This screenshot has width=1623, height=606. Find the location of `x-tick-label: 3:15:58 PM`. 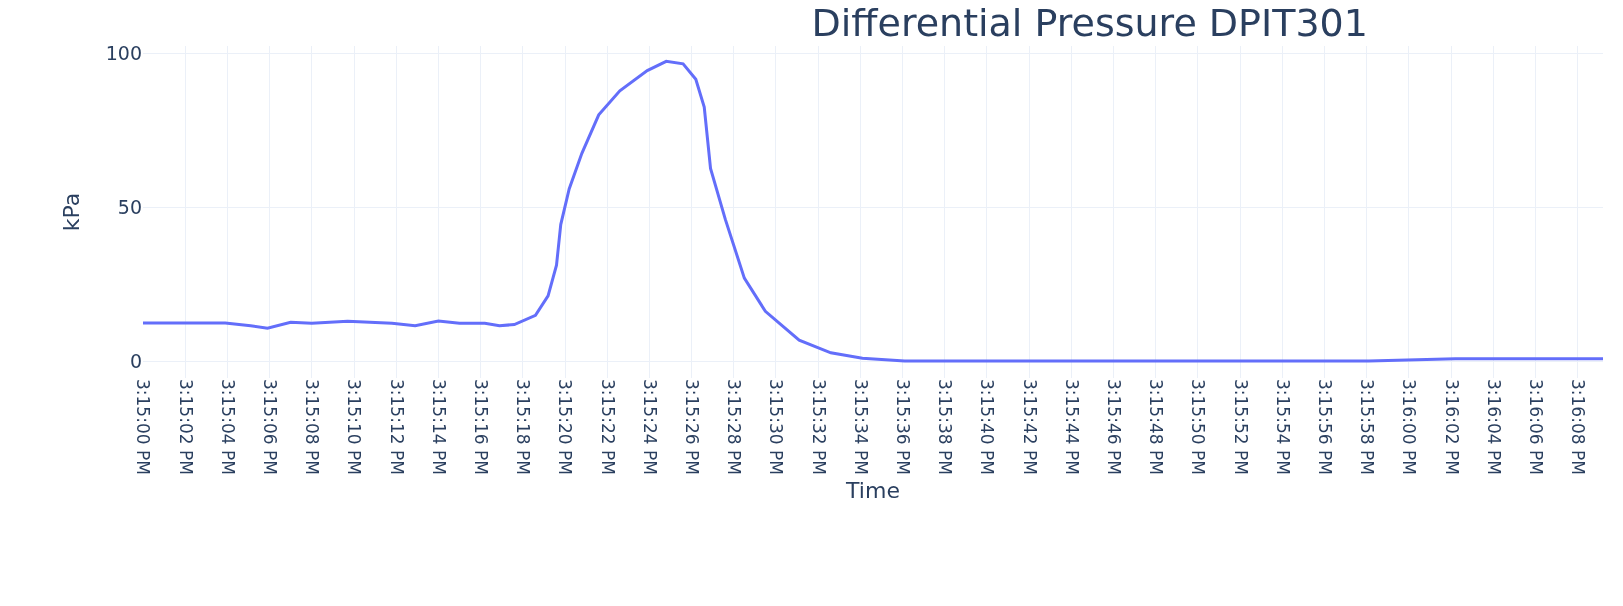

x-tick-label: 3:15:58 PM is located at coordinates (1367, 427).